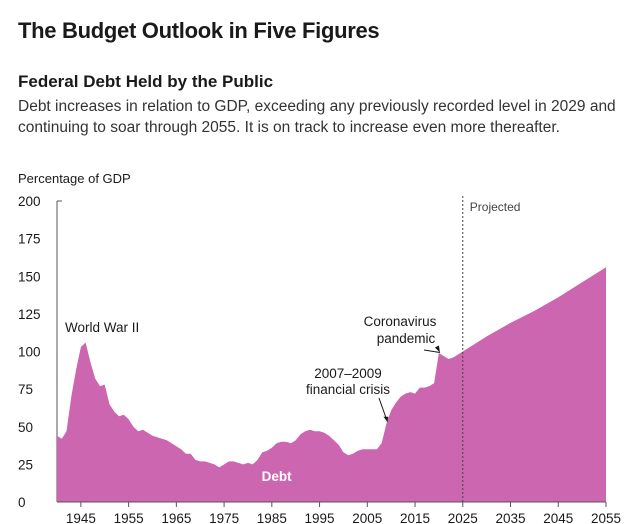 Image resolution: width=640 pixels, height=524 pixels. Describe the element at coordinates (29, 239) in the screenshot. I see `y-tick-label: 175` at that location.